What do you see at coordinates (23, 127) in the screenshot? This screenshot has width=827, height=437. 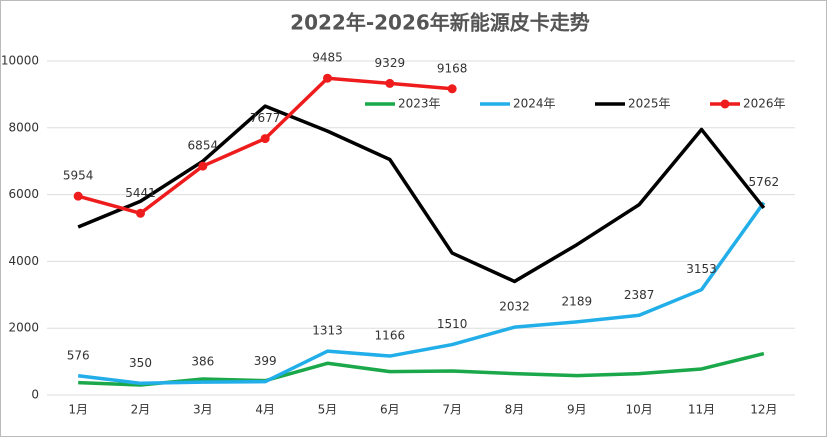 I see `y-tick-label: 8000` at bounding box center [23, 127].